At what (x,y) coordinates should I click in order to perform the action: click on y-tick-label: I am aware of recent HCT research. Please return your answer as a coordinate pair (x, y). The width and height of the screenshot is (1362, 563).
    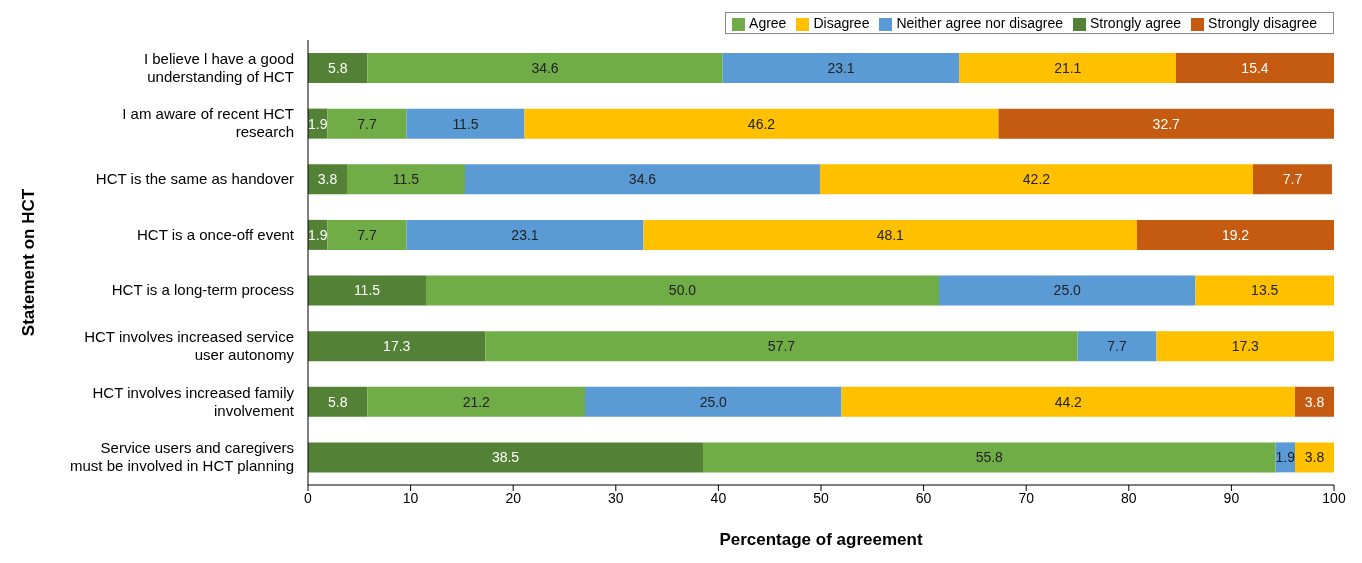
    Looking at the image, I should click on (208, 123).